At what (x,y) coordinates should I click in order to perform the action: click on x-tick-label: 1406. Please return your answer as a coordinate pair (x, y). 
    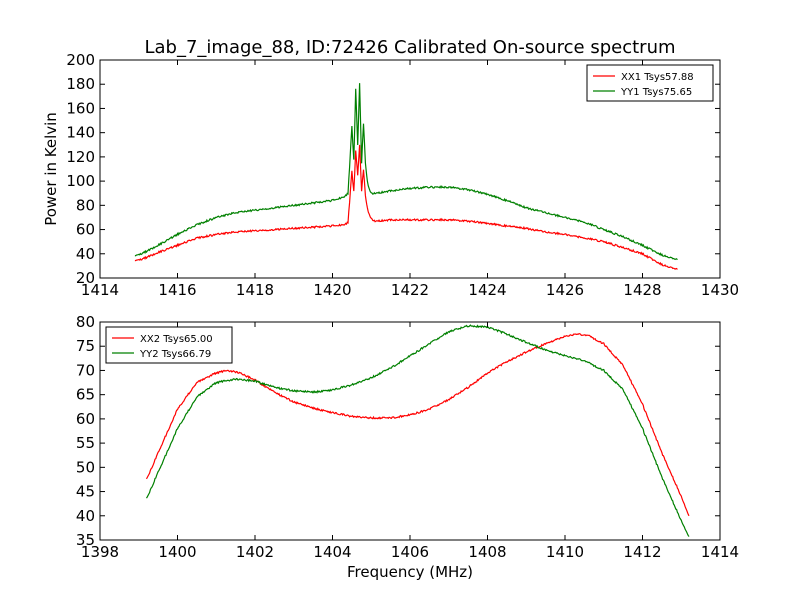
    Looking at the image, I should click on (410, 552).